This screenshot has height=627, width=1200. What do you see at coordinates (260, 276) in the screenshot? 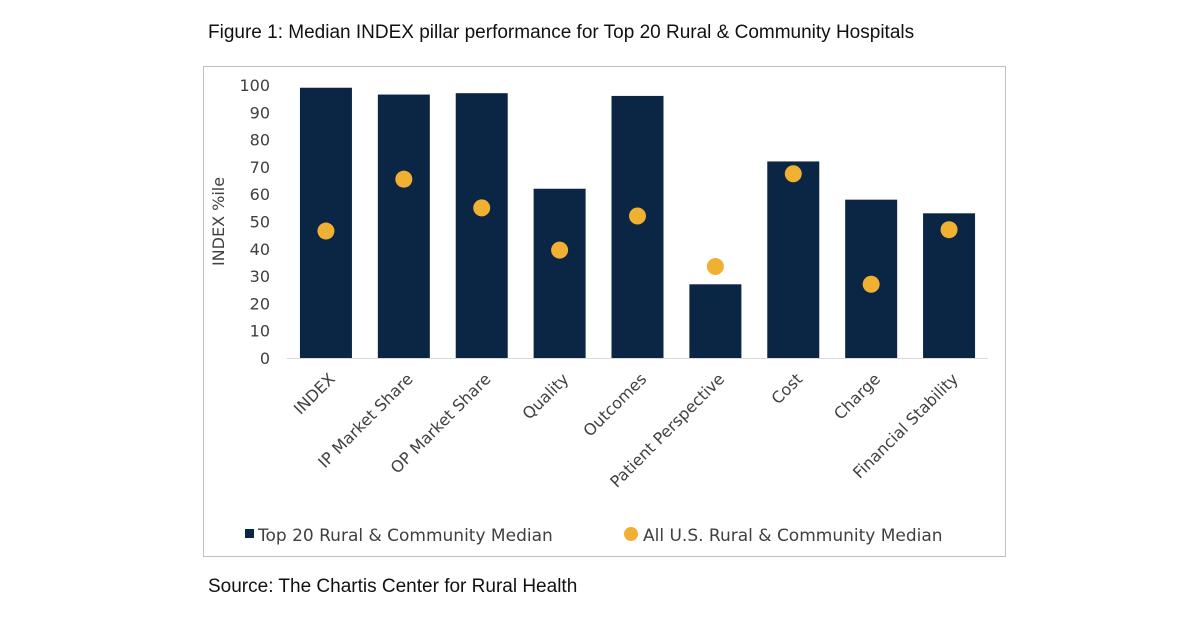
I see `y-tick-label: 30` at bounding box center [260, 276].